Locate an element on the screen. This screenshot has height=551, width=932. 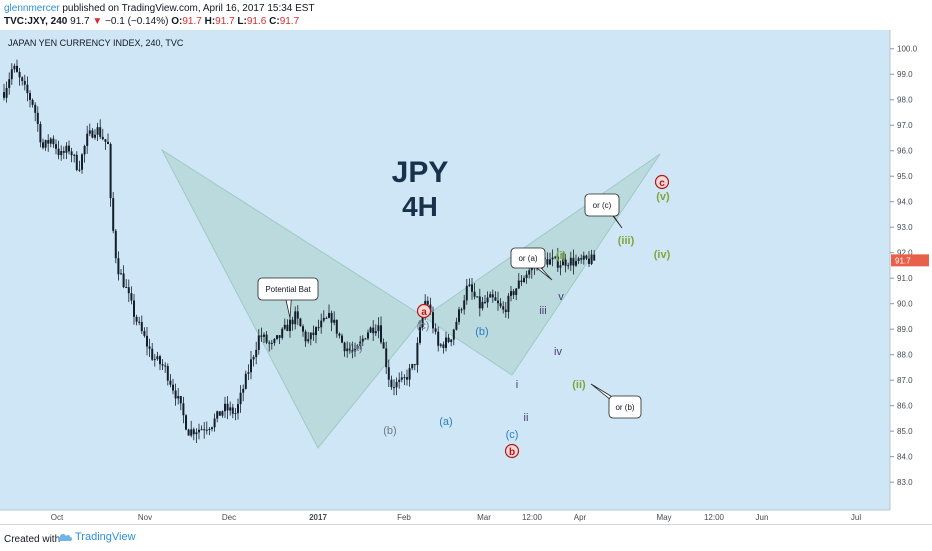
wave-label: (iv) is located at coordinates (662, 255).